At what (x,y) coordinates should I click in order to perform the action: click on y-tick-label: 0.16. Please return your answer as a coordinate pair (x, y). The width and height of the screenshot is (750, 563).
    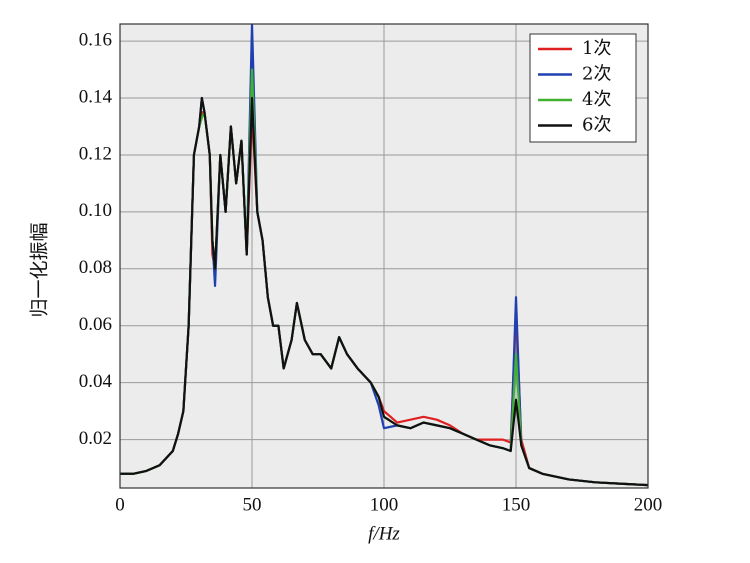
    Looking at the image, I should click on (95, 39).